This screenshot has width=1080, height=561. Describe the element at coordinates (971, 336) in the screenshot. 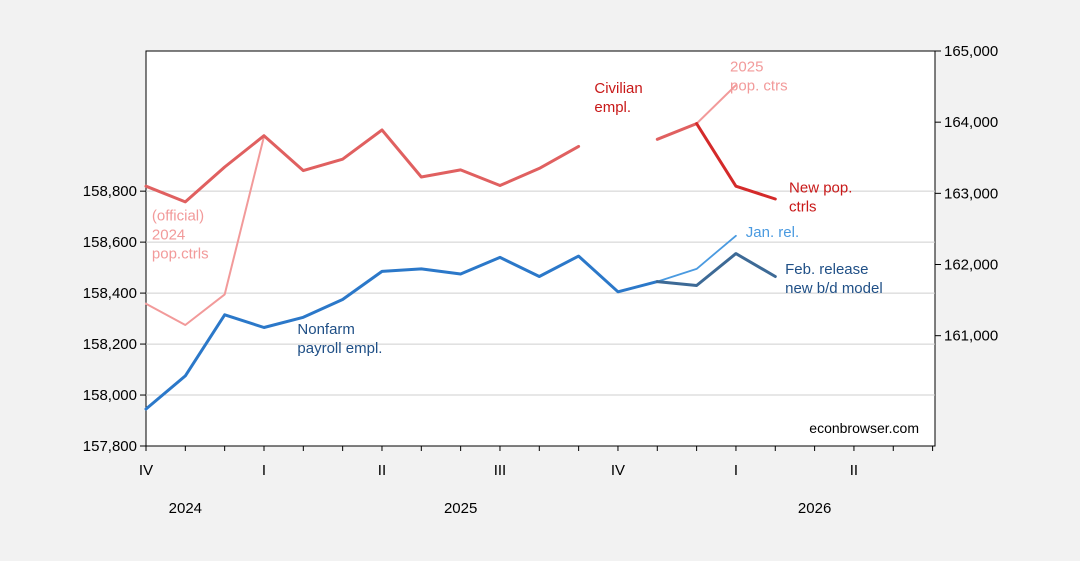

I see `right-tick-label: 161,000` at that location.